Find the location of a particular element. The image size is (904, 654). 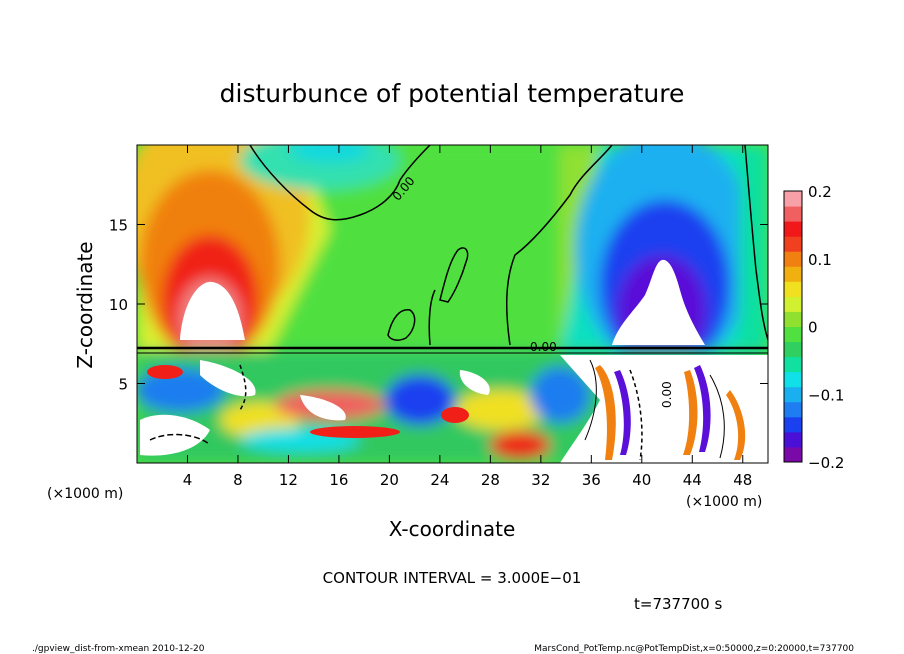

warm-core is located at coordinates (212, 310).